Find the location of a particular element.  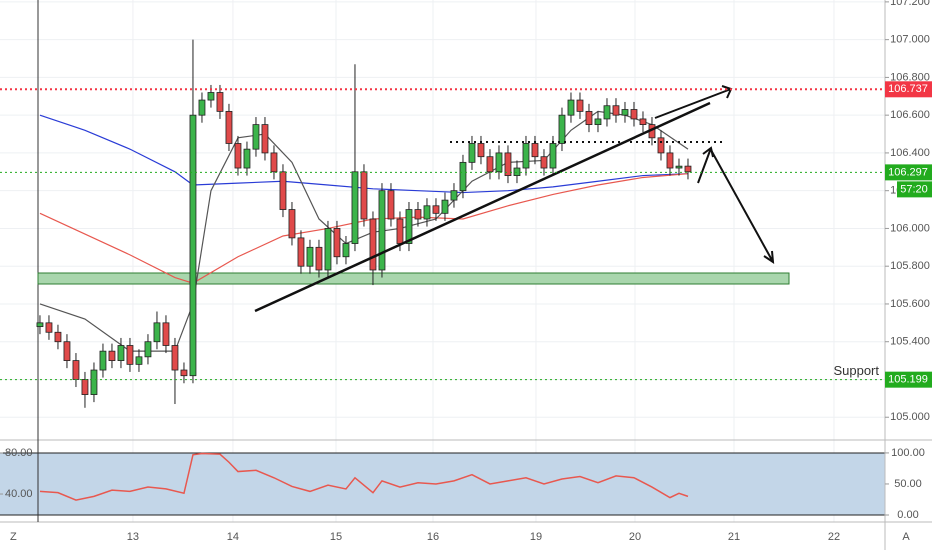

y-tick-label: 40.00 is located at coordinates (19, 494).